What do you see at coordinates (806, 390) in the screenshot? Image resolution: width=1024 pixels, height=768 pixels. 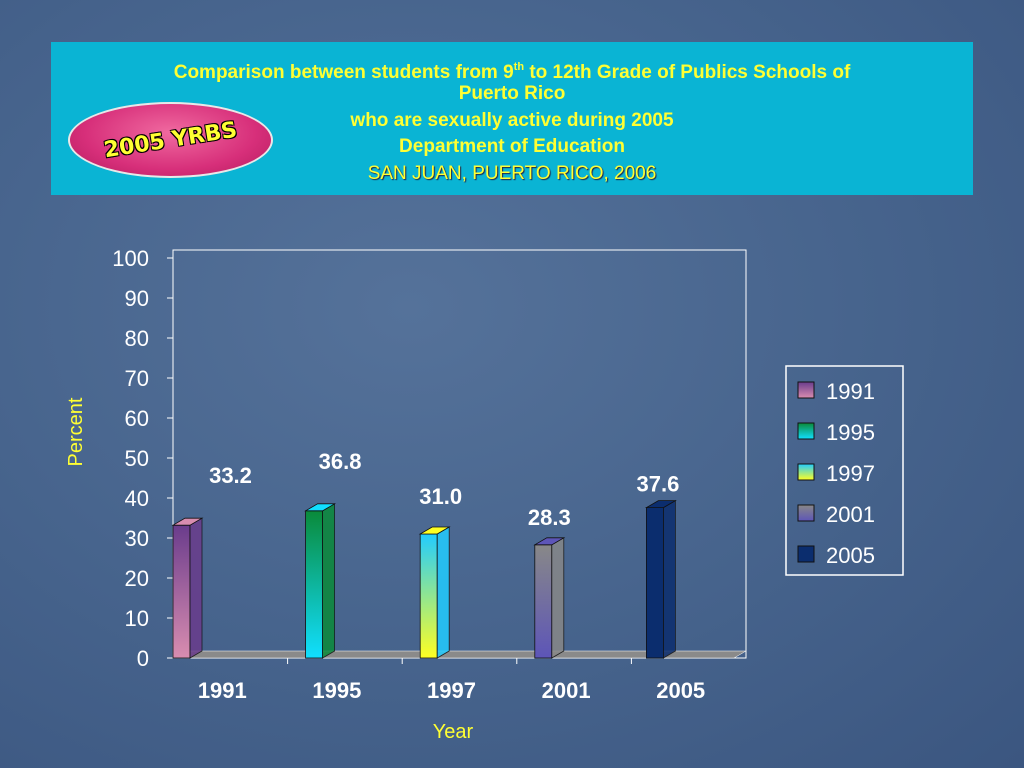 I see `legend-swatch-1991` at bounding box center [806, 390].